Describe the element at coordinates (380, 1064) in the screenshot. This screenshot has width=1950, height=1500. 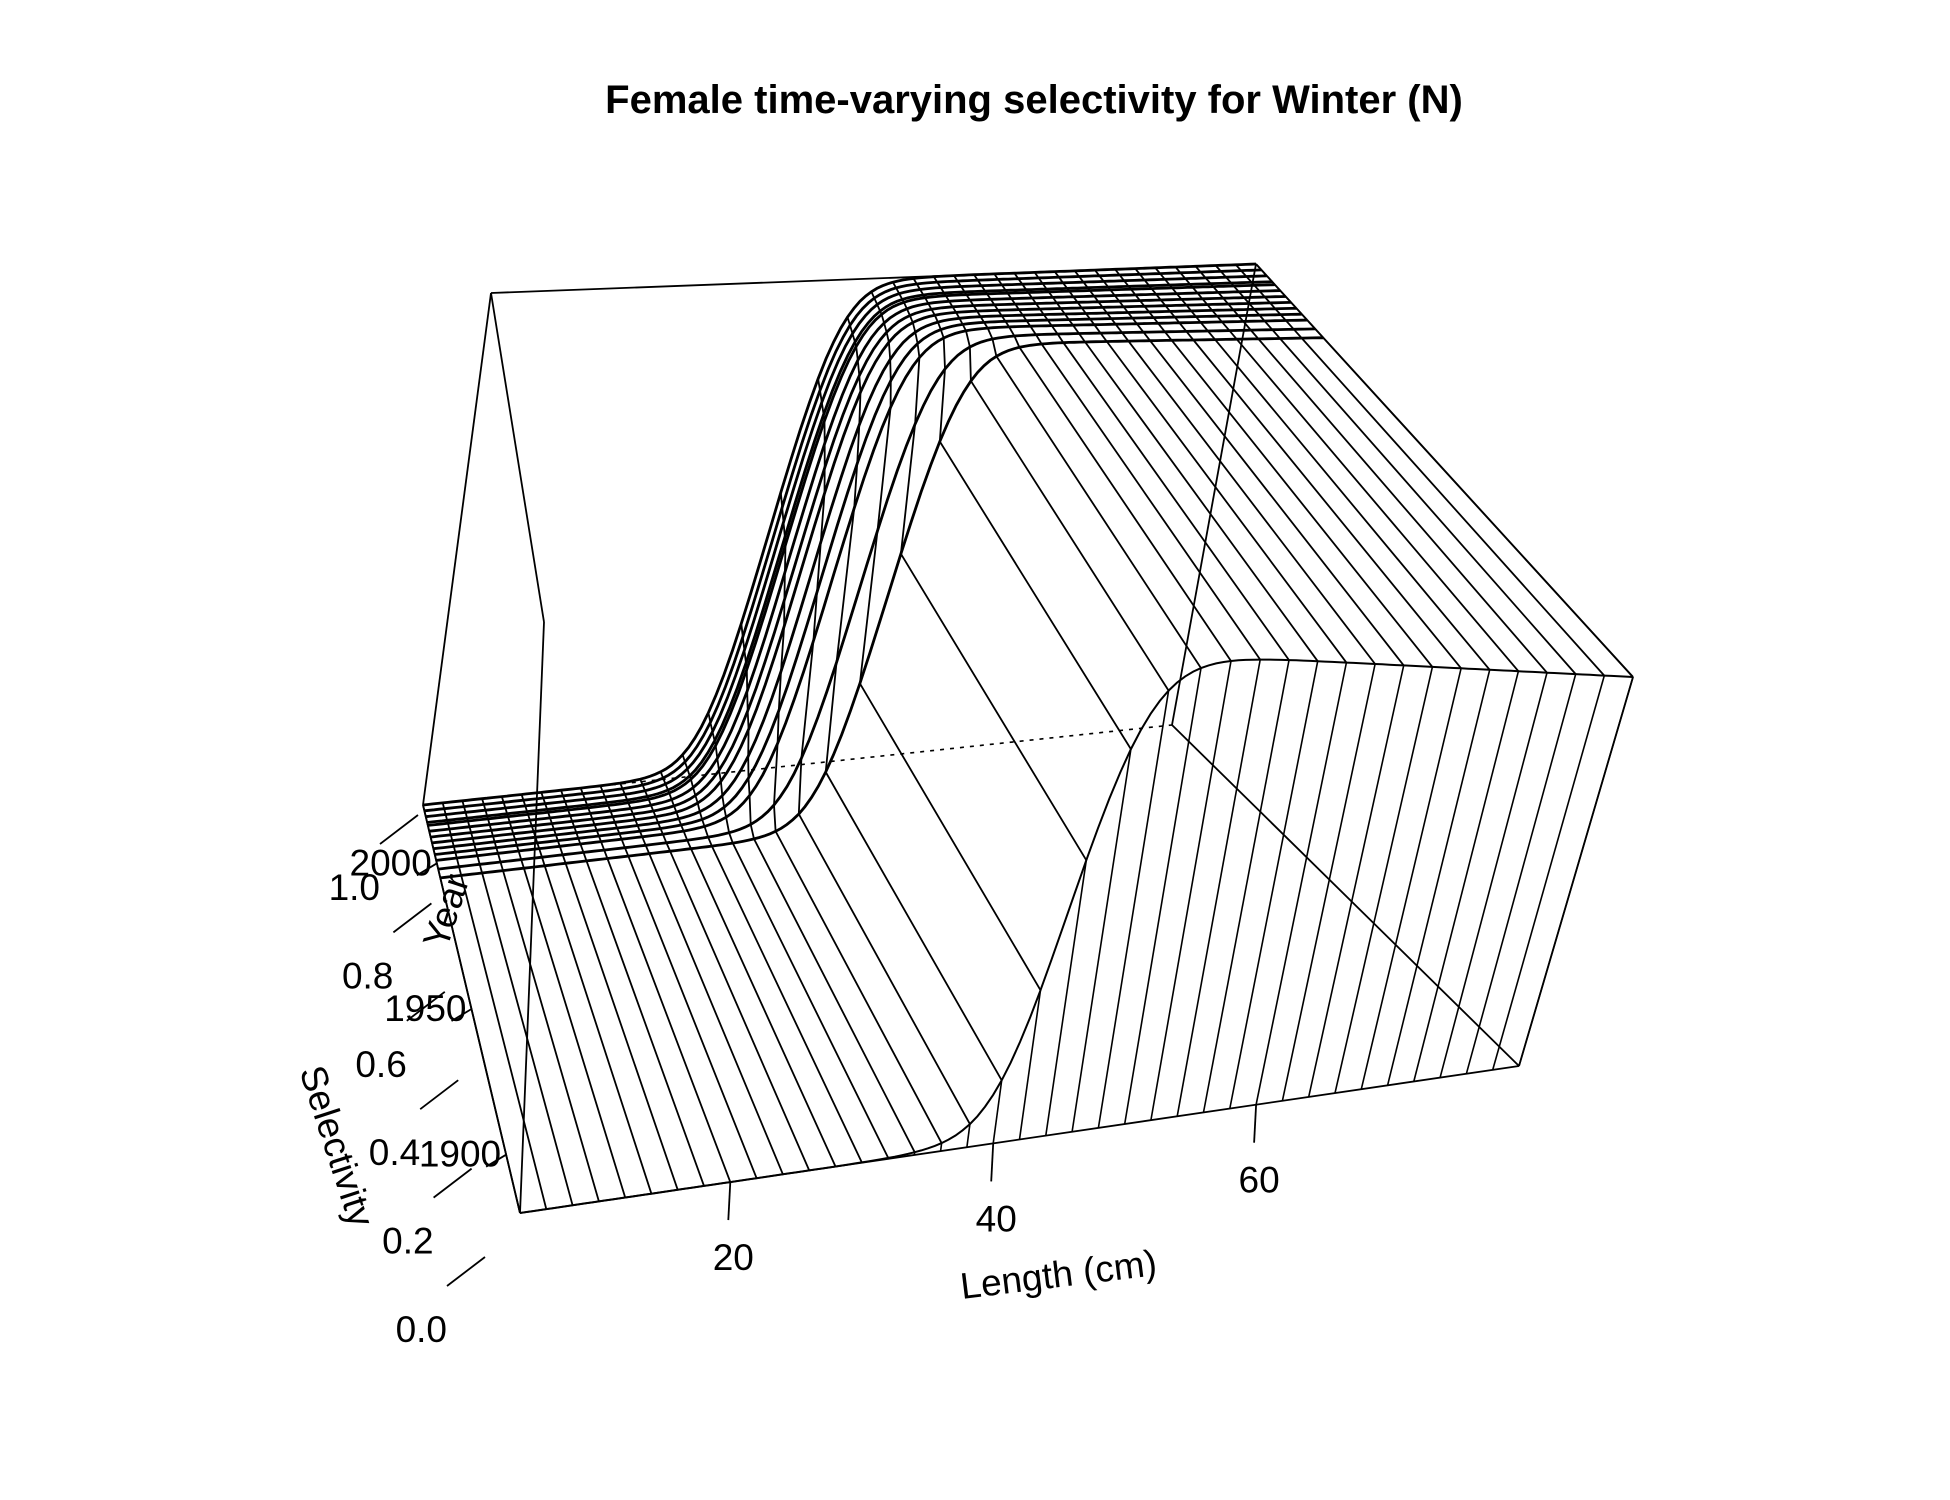
I see `z-tick-label: 0.6` at that location.